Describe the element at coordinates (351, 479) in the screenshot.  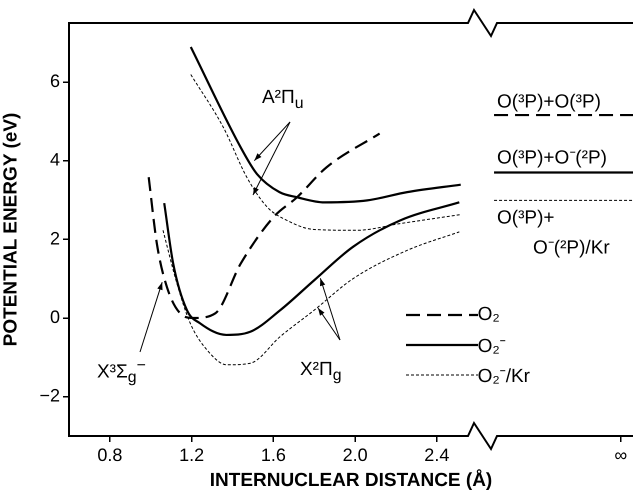
I see `x-axis-title: INTERNUCLEAR DISTANCE (Å)` at that location.